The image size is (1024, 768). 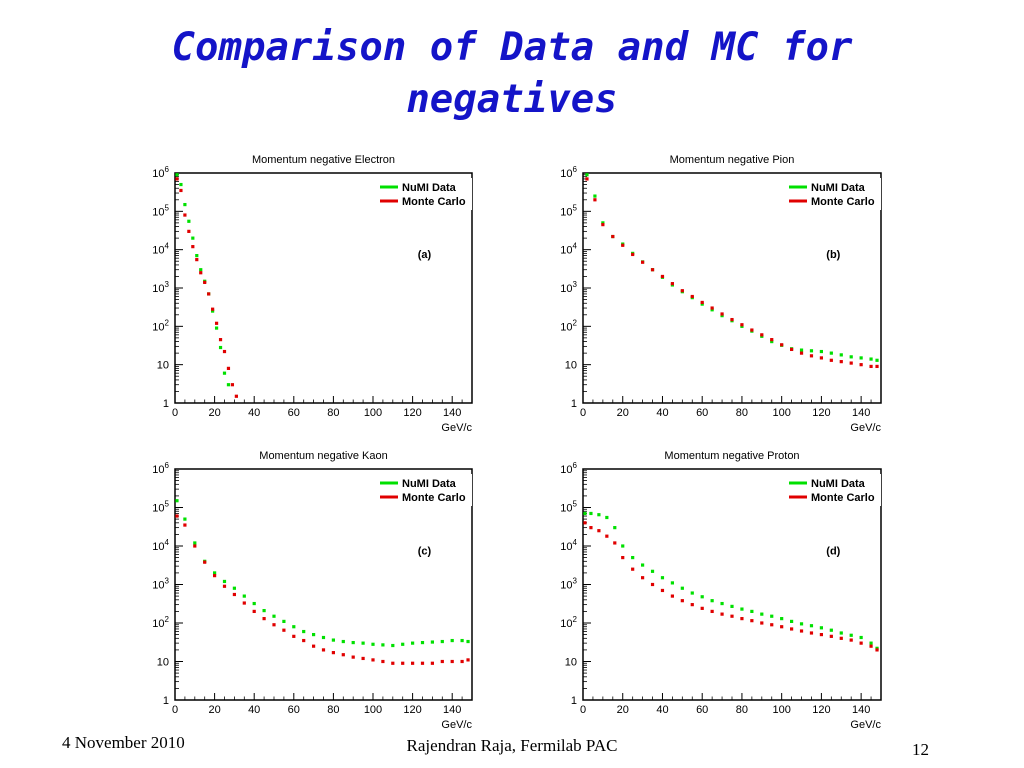 What do you see at coordinates (843, 498) in the screenshot?
I see `legend-label: Monte Carlo` at bounding box center [843, 498].